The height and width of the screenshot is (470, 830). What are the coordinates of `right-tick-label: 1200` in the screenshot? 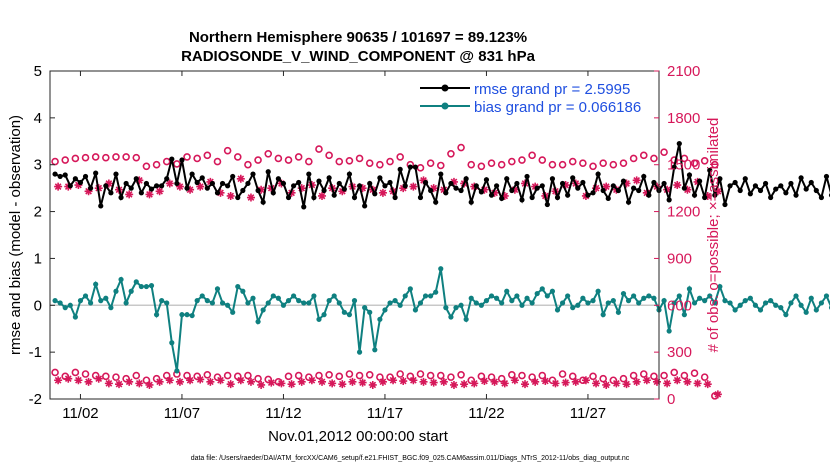 It's located at (683, 212).